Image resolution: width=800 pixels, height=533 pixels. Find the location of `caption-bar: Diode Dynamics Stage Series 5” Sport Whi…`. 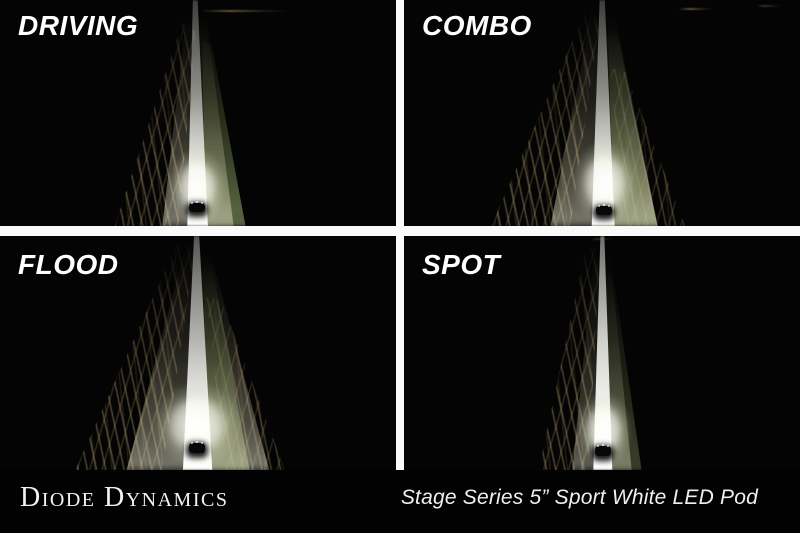

caption-bar: Diode Dynamics Stage Series 5” Sport Whi… is located at coordinates (400, 501).